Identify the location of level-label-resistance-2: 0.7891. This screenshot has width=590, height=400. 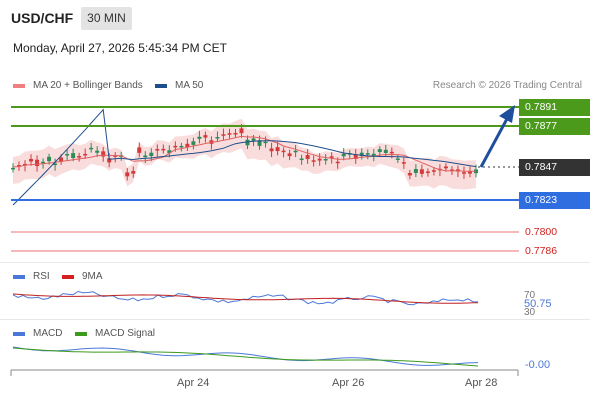
(554, 107).